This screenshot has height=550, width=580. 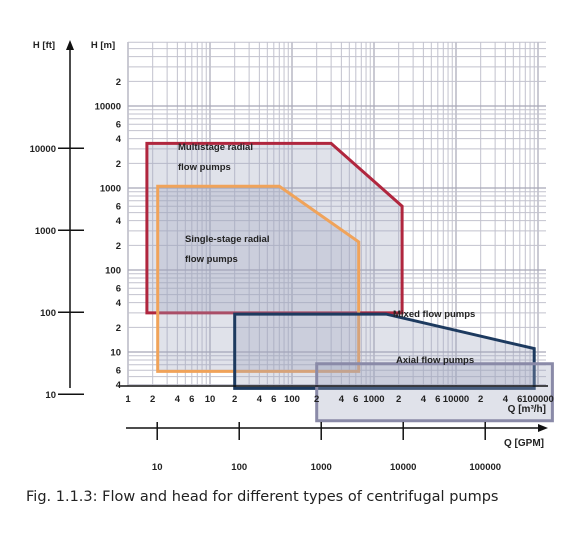 I want to click on x-tick-label: 10000, so click(x=456, y=399).